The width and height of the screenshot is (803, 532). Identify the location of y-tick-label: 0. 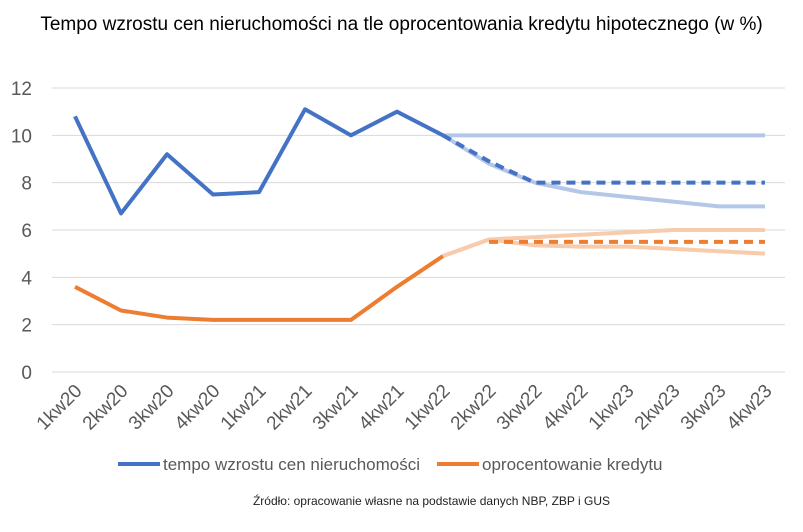
(26, 373).